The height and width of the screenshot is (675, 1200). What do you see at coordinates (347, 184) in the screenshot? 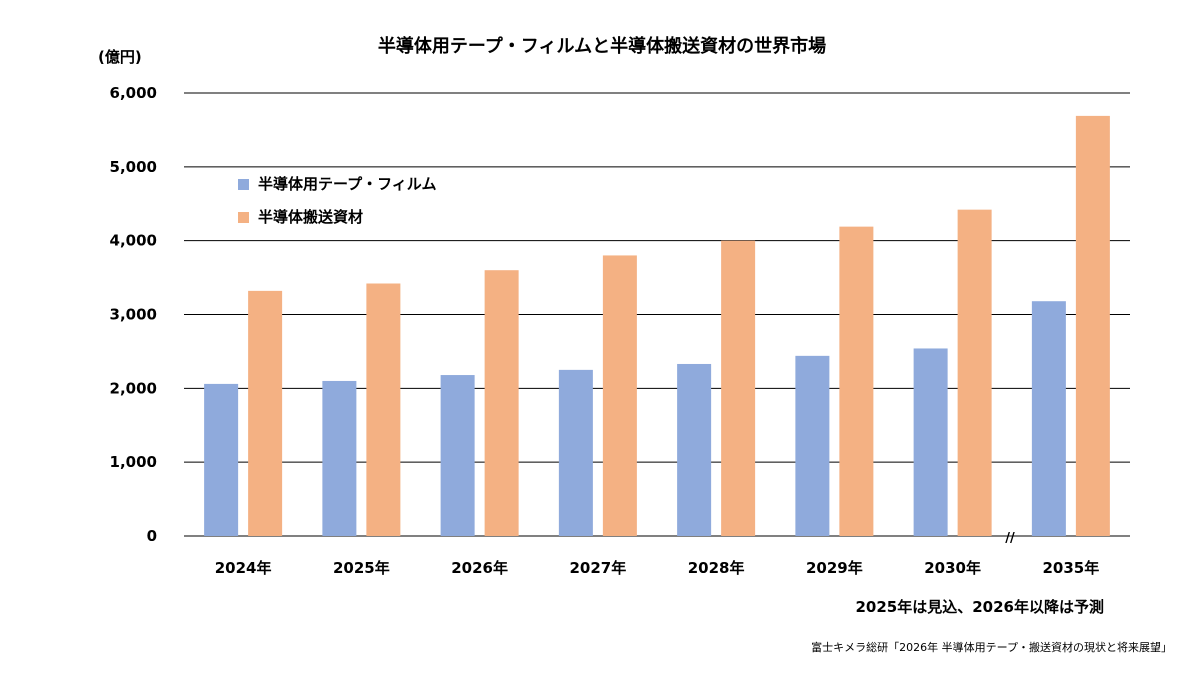
I see `legend-label-tape-film: 半導体用テープ・フィルム` at bounding box center [347, 184].